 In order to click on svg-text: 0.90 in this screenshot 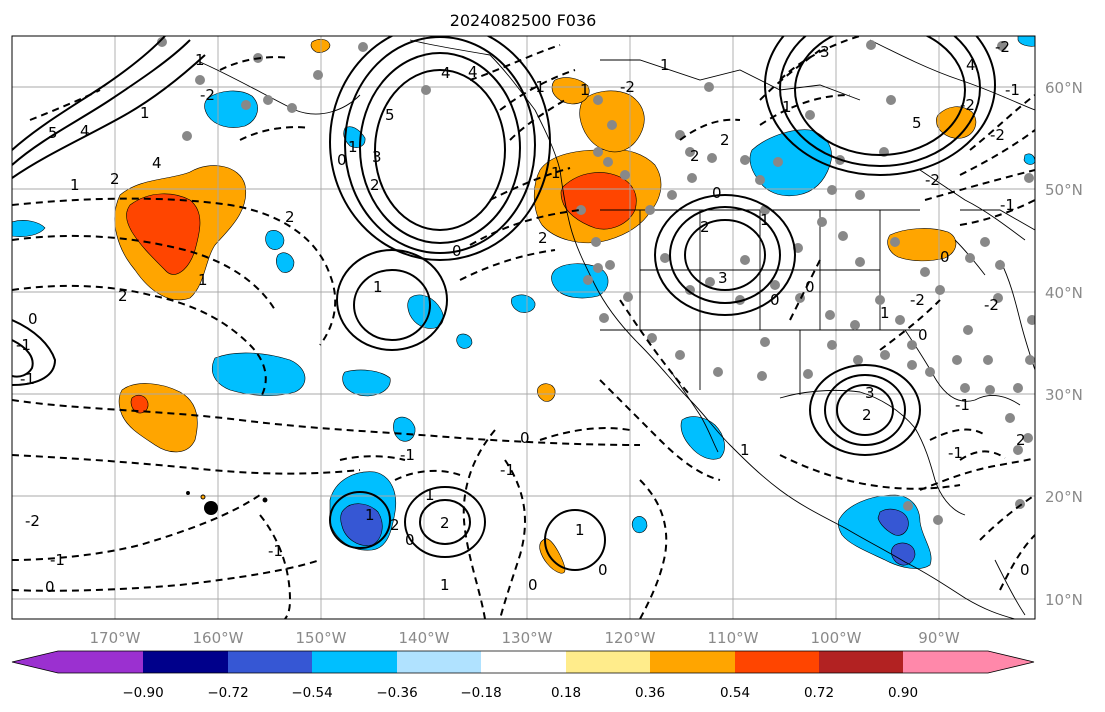, I will do `click(903, 693)`.